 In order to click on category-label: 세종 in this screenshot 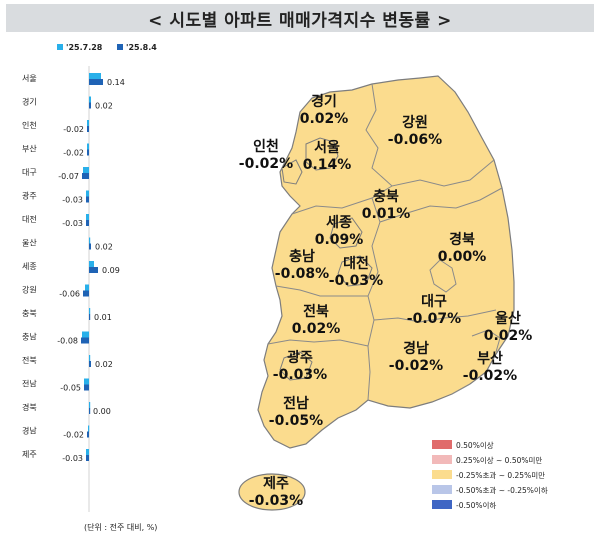, I will do `click(29, 266)`.